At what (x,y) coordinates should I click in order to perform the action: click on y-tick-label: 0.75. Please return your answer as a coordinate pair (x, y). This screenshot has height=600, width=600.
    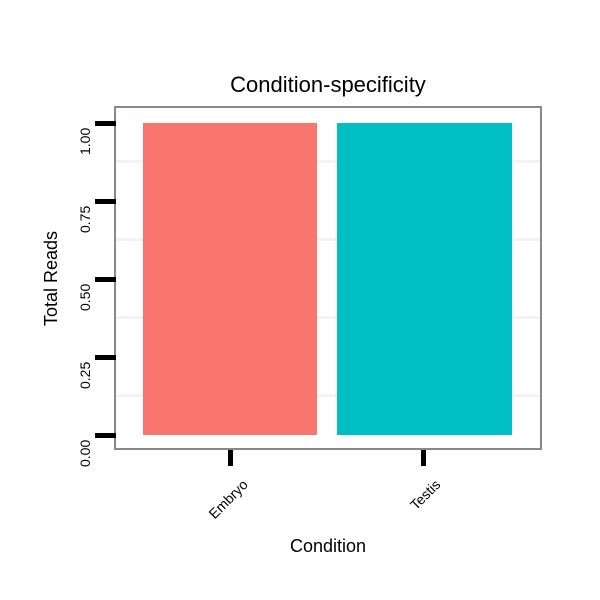
    Looking at the image, I should click on (85, 219).